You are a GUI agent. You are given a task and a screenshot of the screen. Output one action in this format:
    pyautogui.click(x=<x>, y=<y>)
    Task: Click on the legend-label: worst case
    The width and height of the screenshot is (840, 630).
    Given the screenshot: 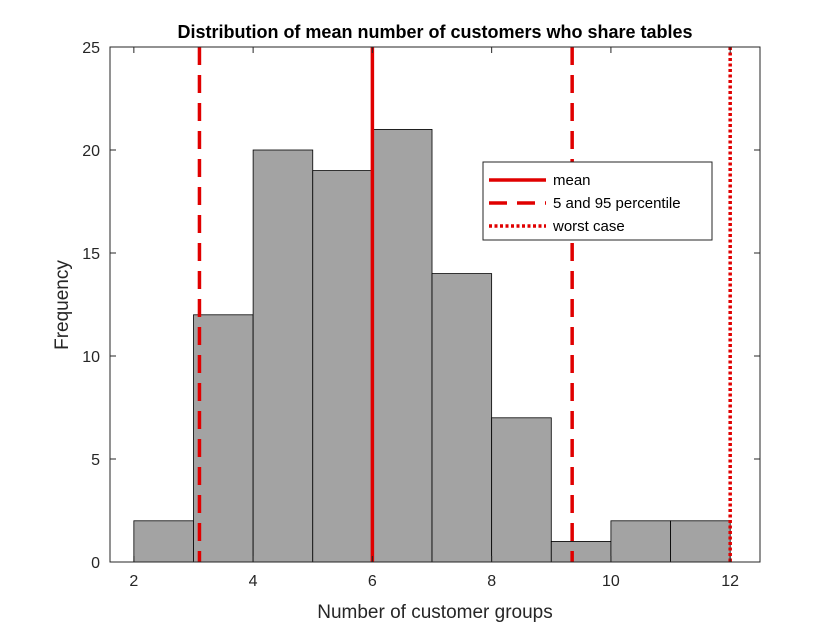 What is the action you would take?
    pyautogui.click(x=588, y=226)
    